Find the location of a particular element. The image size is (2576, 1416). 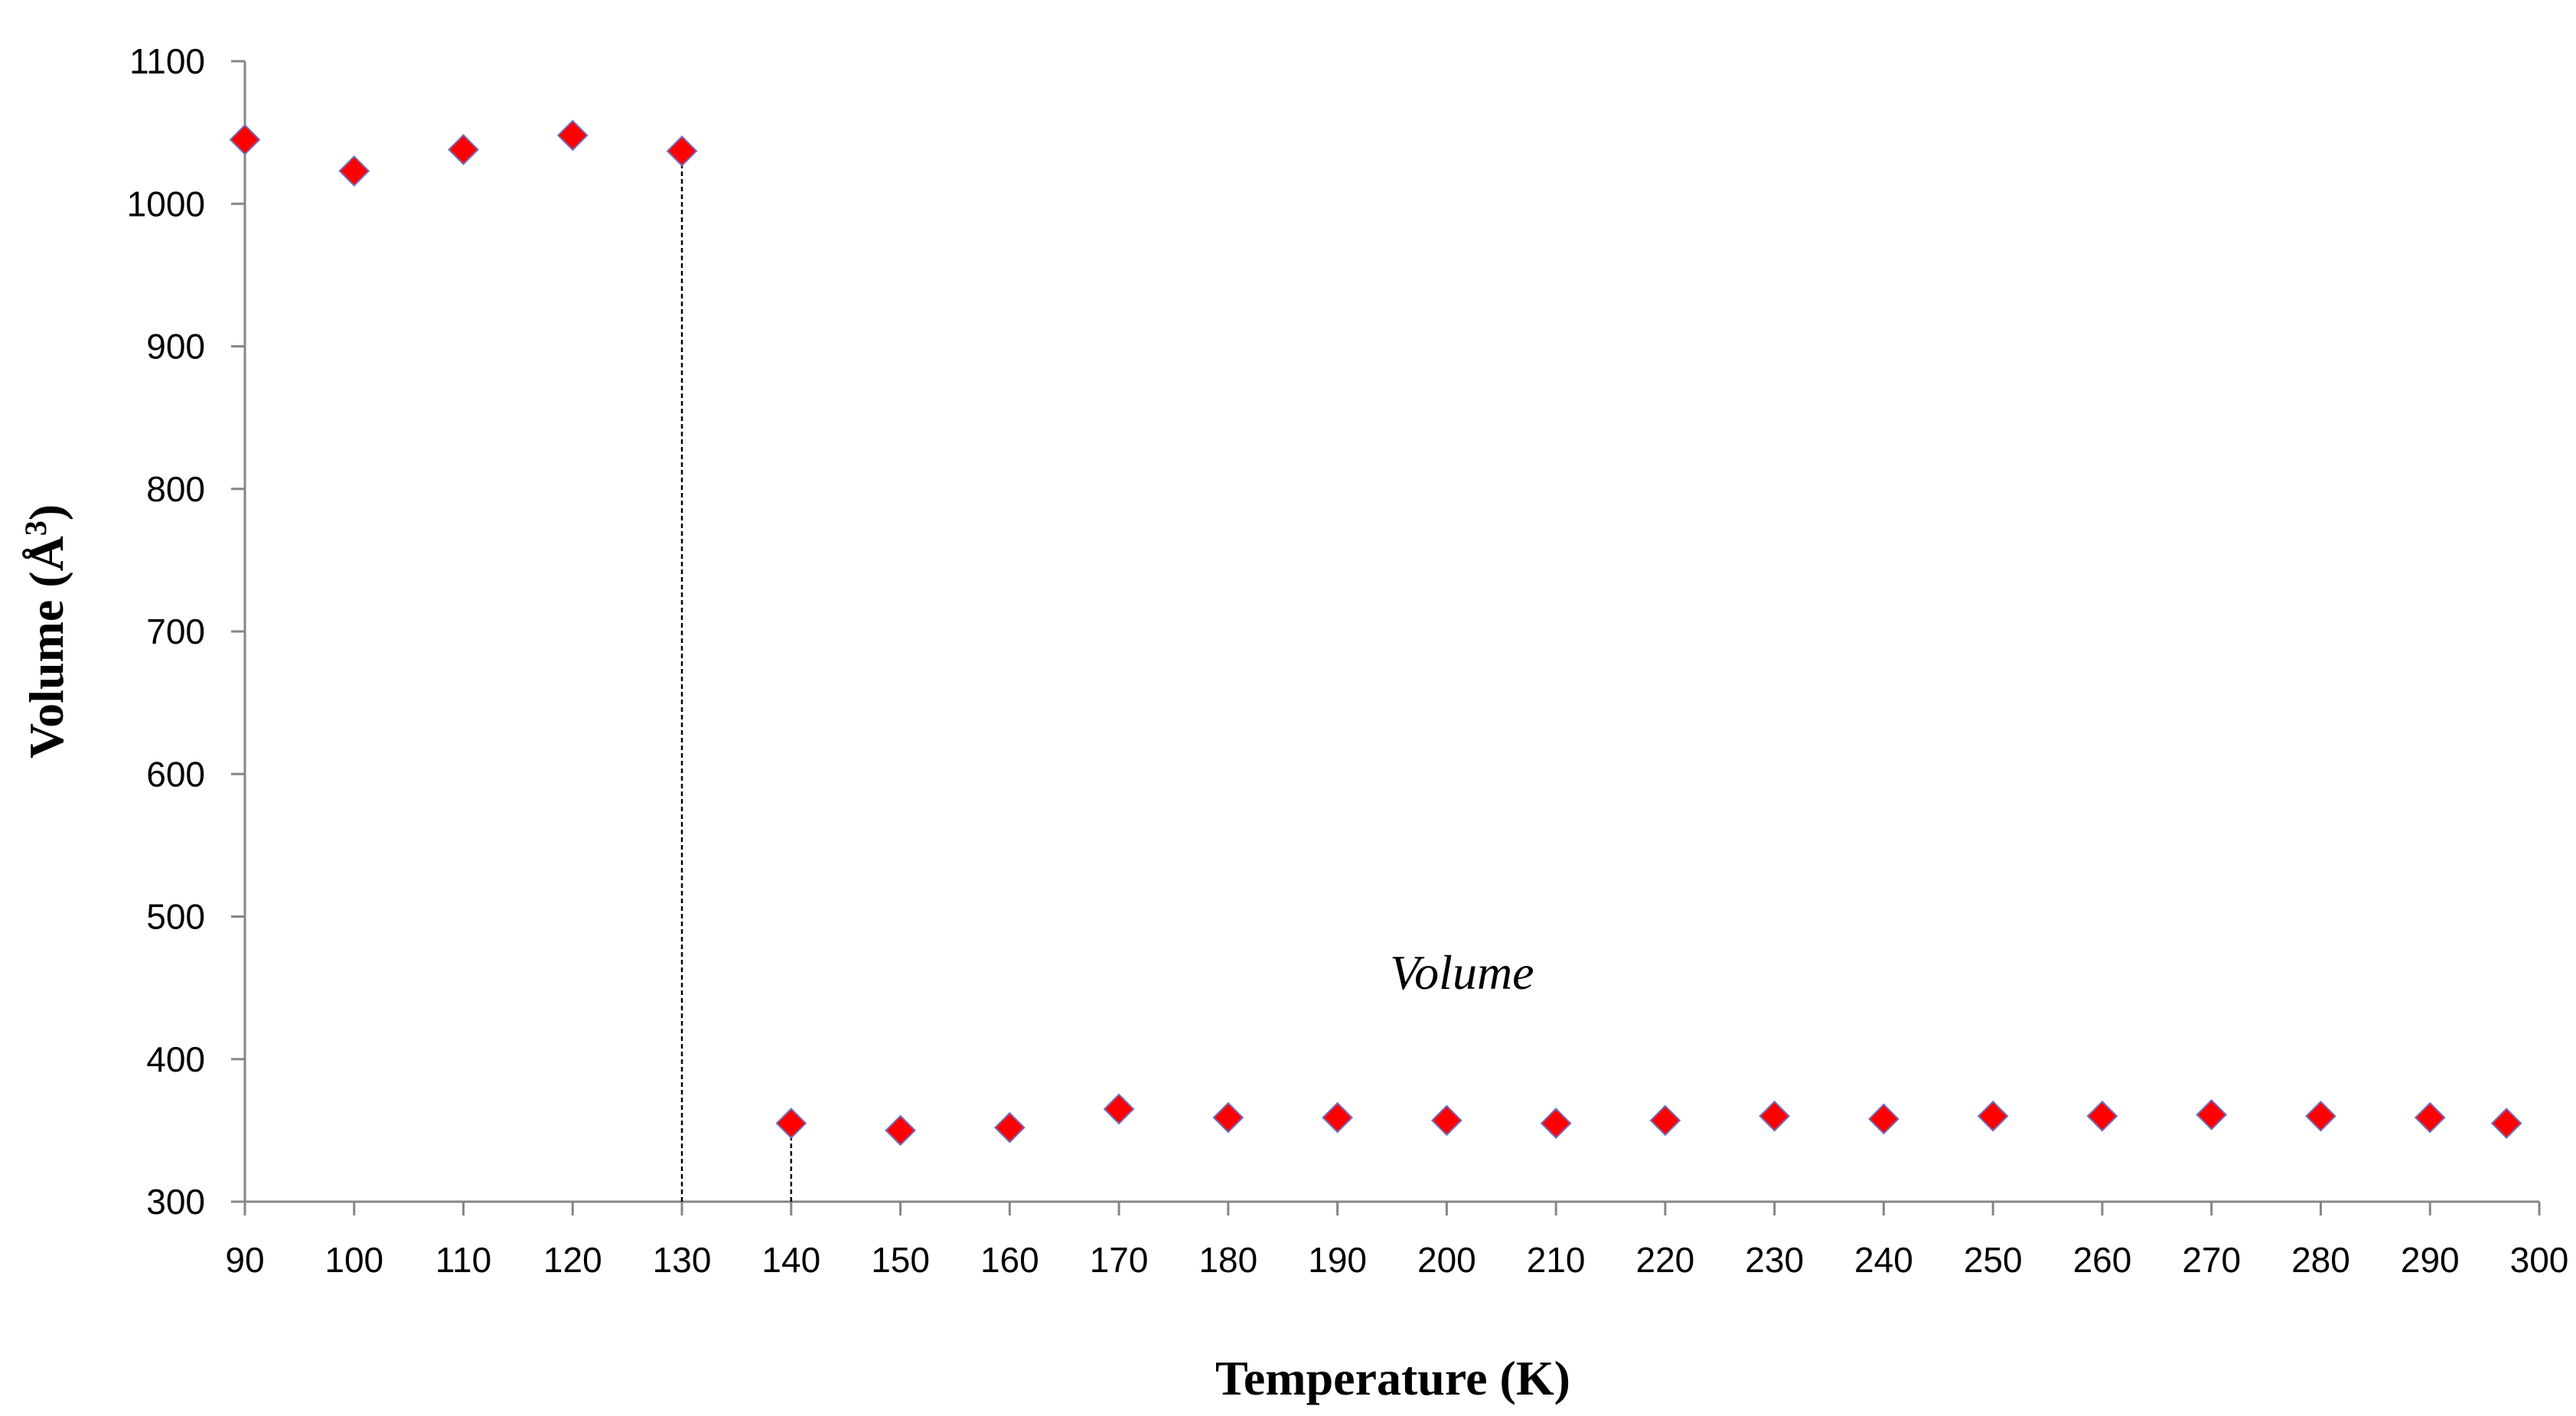

x-tick-label: 300 is located at coordinates (2539, 1260).